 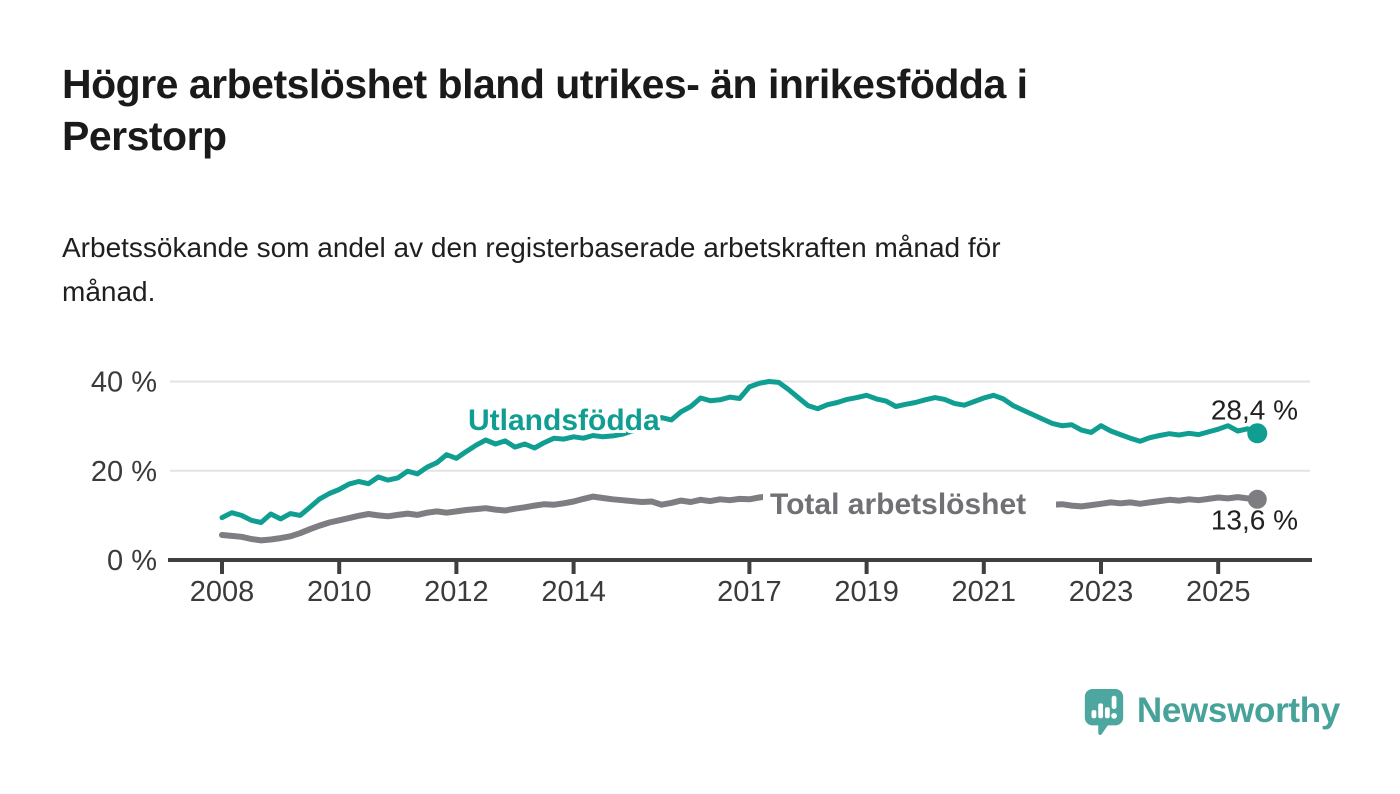 What do you see at coordinates (740, 518) in the screenshot?
I see `series-line-total-arbetsloshet` at bounding box center [740, 518].